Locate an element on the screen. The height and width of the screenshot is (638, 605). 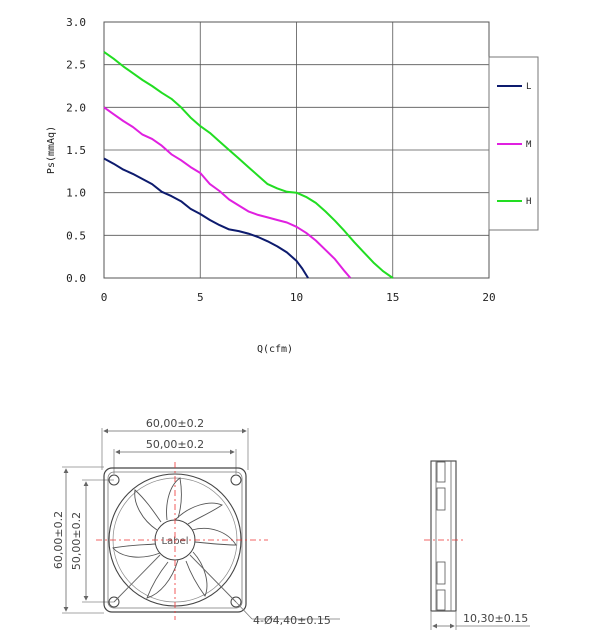
series-line-m is located at coordinates (227, 192).